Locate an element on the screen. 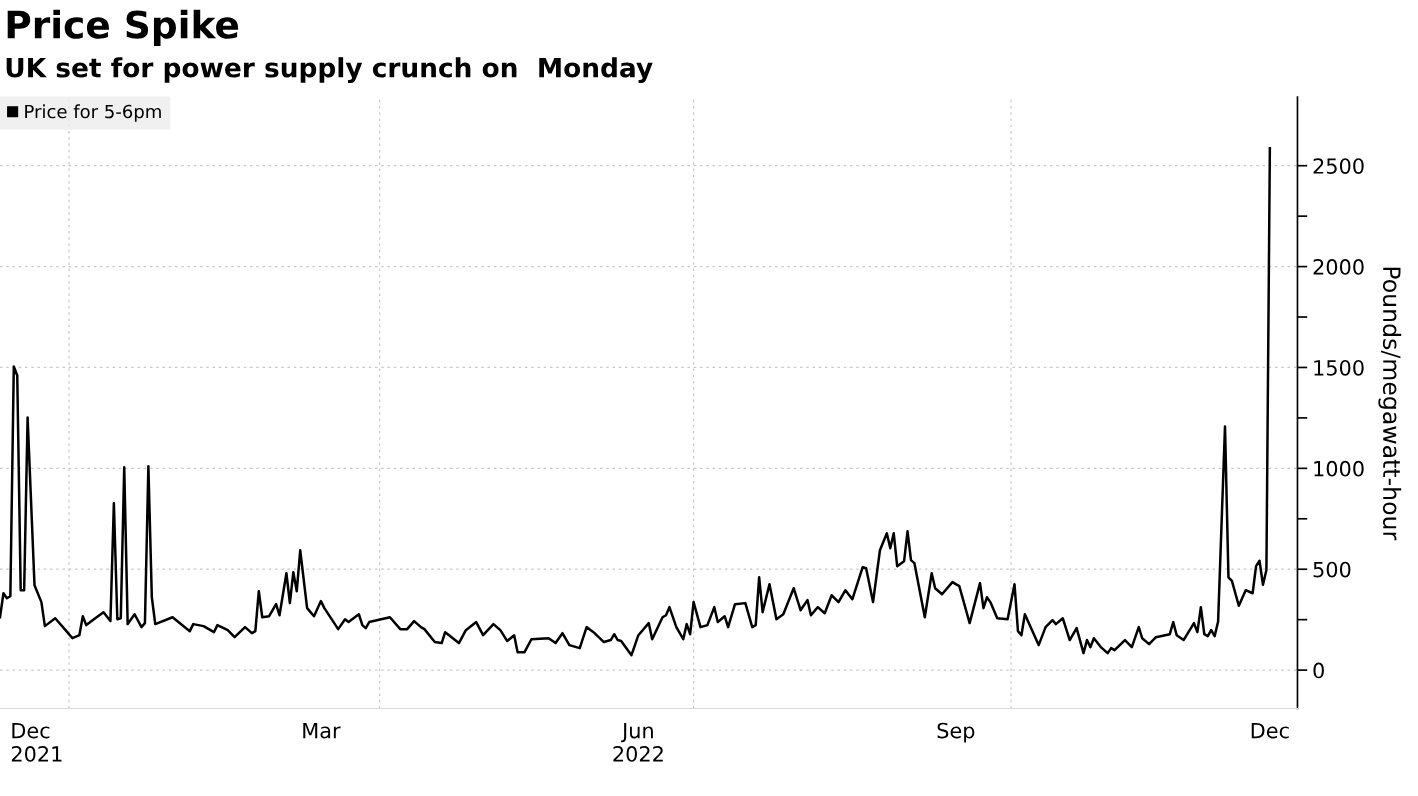  x-tick-label: Dec 2021 is located at coordinates (36, 742).